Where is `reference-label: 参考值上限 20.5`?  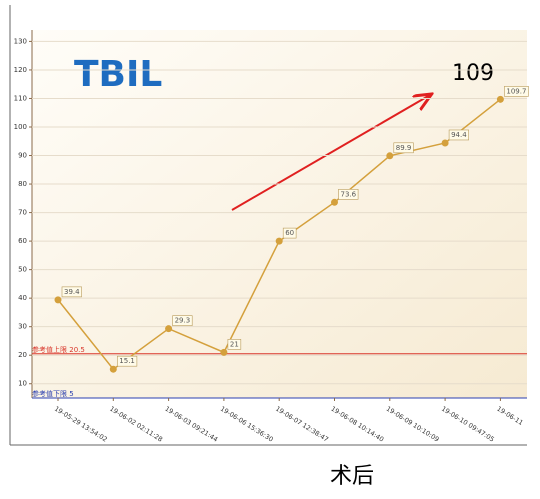 reference-label: 参考值上限 20.5 is located at coordinates (58, 349).